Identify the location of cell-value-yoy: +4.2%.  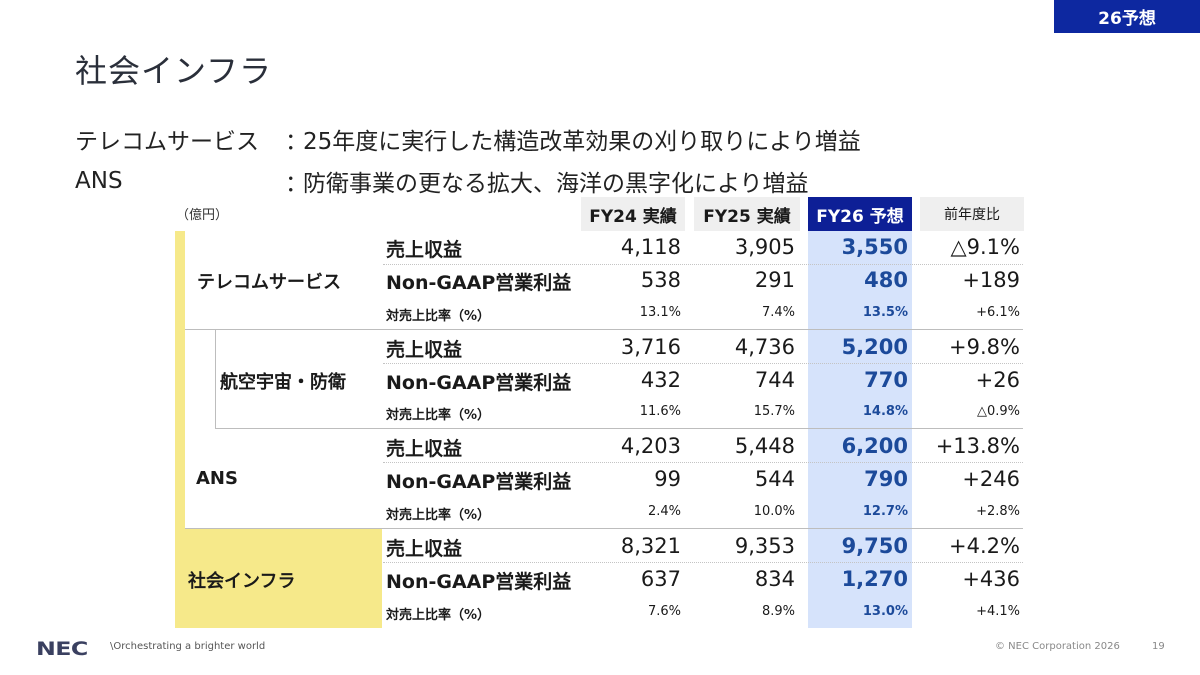
(984, 546).